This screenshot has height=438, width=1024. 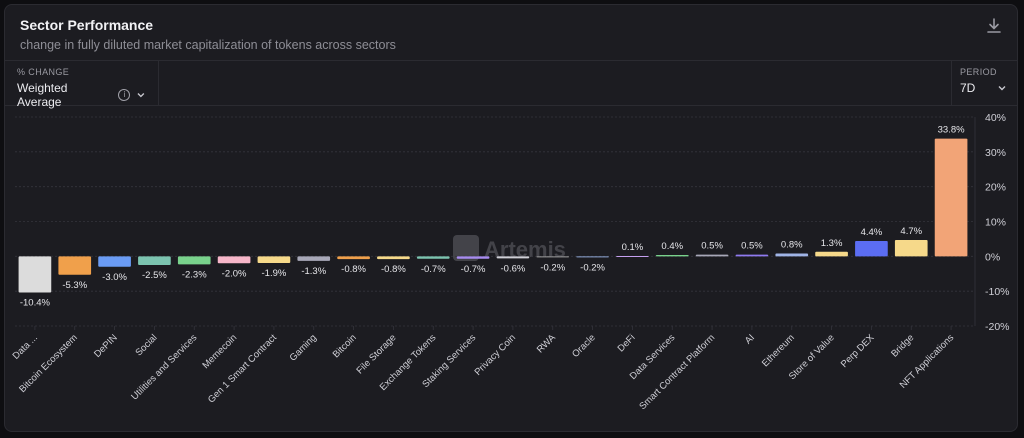 What do you see at coordinates (234, 260) in the screenshot?
I see `bar-memecoin` at bounding box center [234, 260].